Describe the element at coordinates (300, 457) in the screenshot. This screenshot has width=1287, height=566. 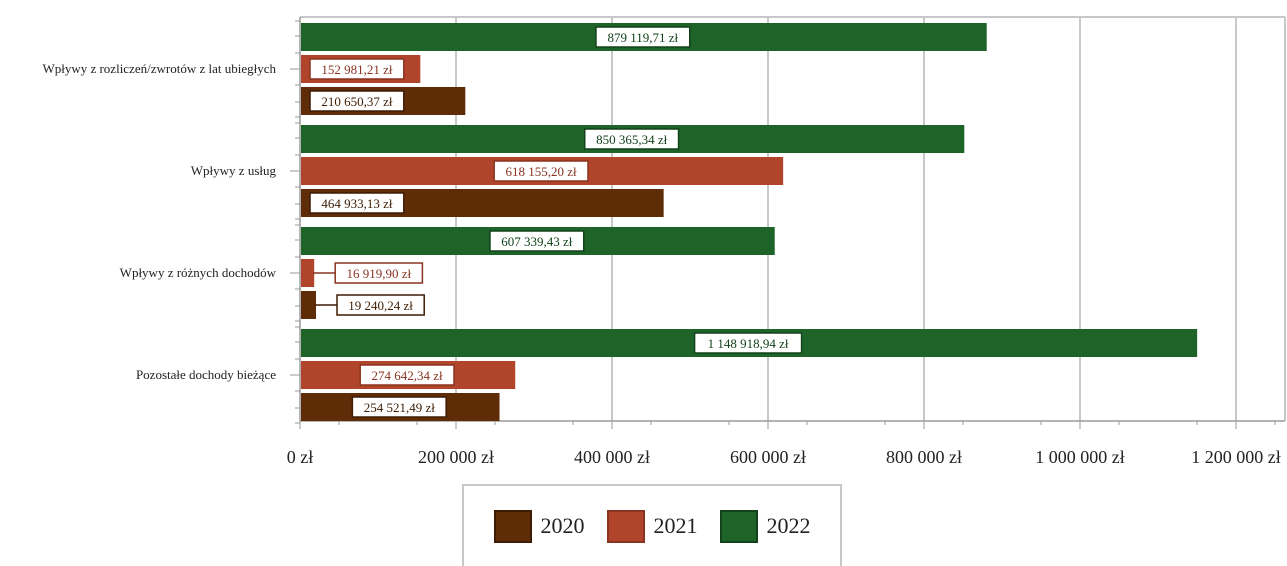
I see `x-tick-label: 0 zł` at that location.